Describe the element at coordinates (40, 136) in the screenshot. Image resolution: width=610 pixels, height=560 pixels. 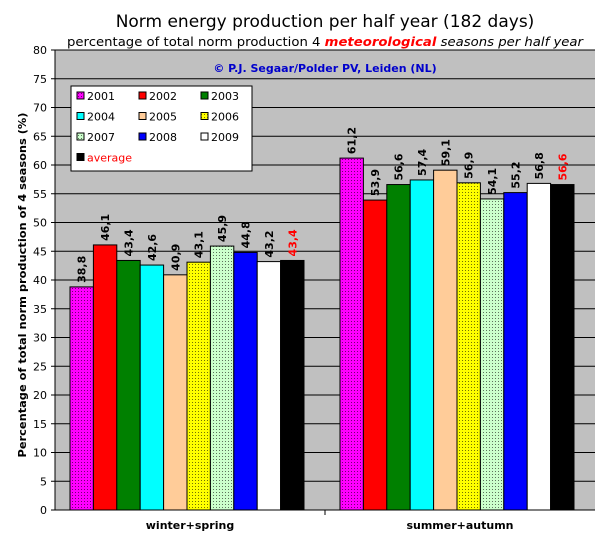
I see `y-tick-label: 65` at that location.